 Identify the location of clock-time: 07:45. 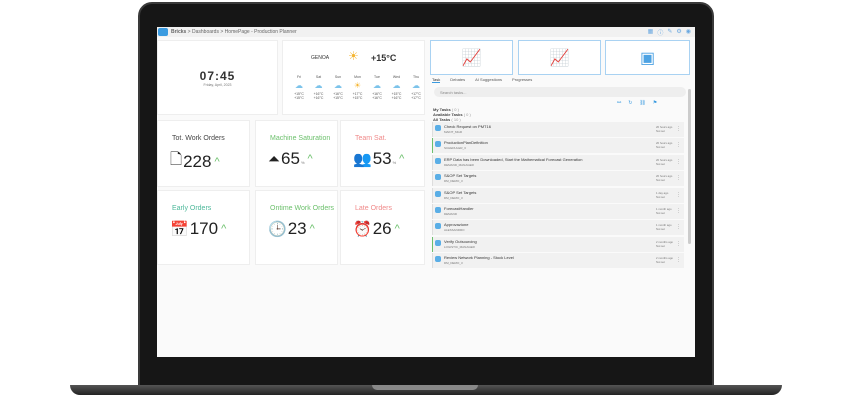
(217, 76).